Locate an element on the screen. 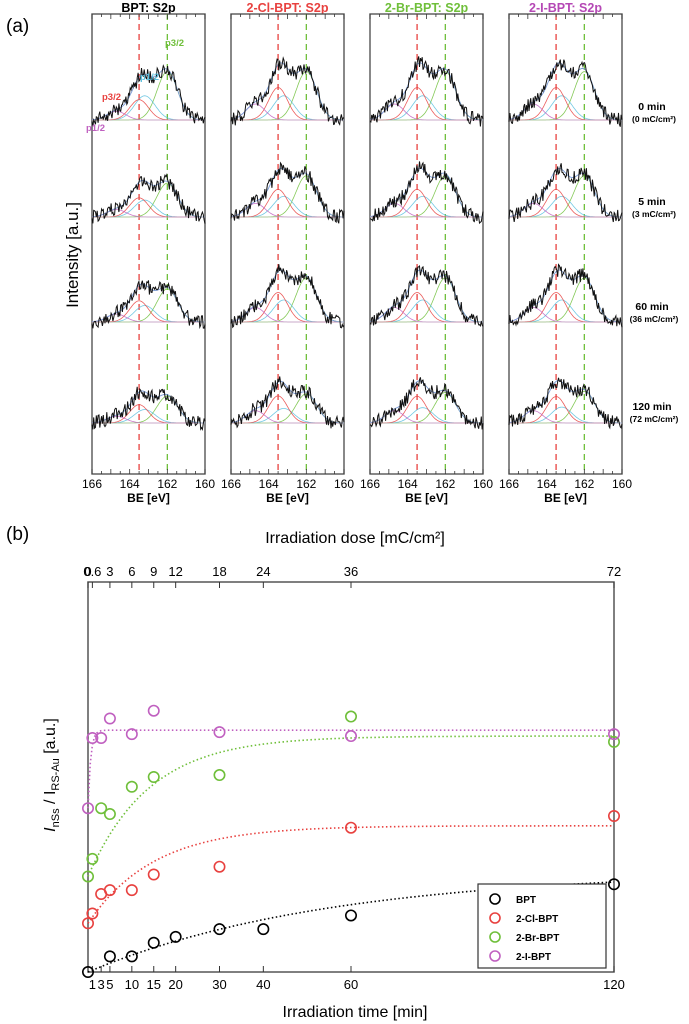 Image resolution: width=689 pixels, height=1024 pixels. ylabel-mid: / I is located at coordinates (50, 800).